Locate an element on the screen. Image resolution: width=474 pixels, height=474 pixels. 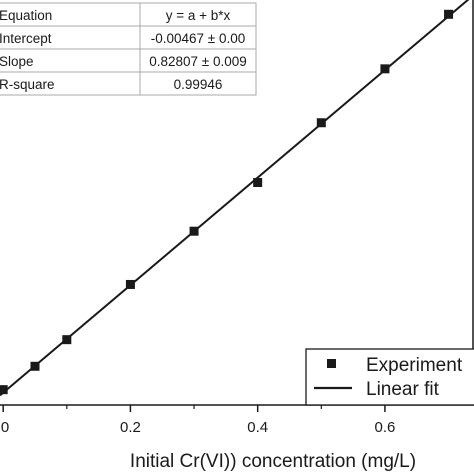
stats-label-intercept: Intercept is located at coordinates (26, 38).